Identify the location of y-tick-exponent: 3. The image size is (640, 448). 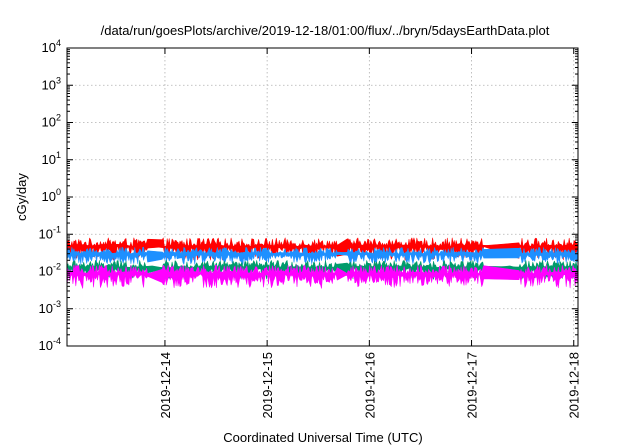
(58, 80).